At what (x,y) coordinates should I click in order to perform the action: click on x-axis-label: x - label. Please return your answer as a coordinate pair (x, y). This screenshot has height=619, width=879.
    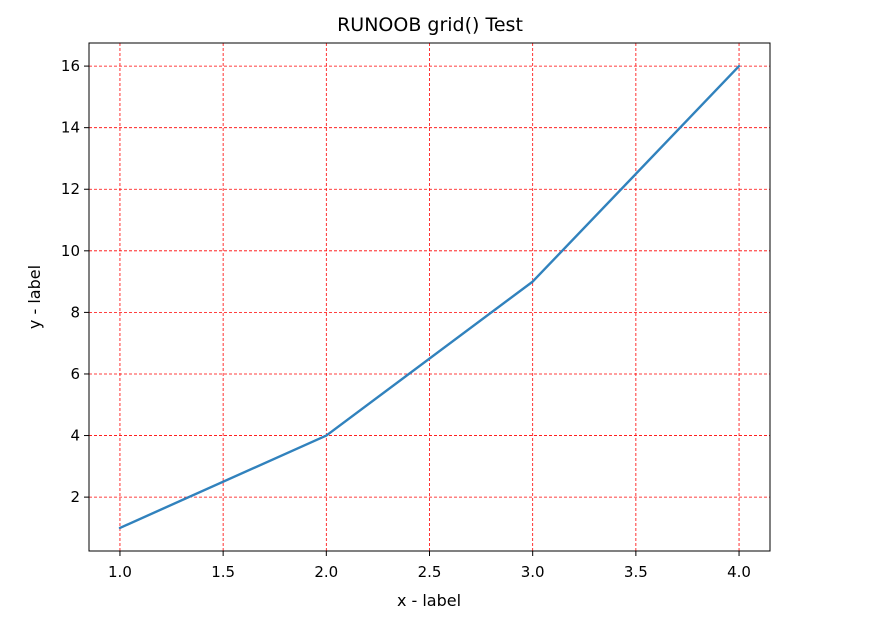
    Looking at the image, I should click on (429, 600).